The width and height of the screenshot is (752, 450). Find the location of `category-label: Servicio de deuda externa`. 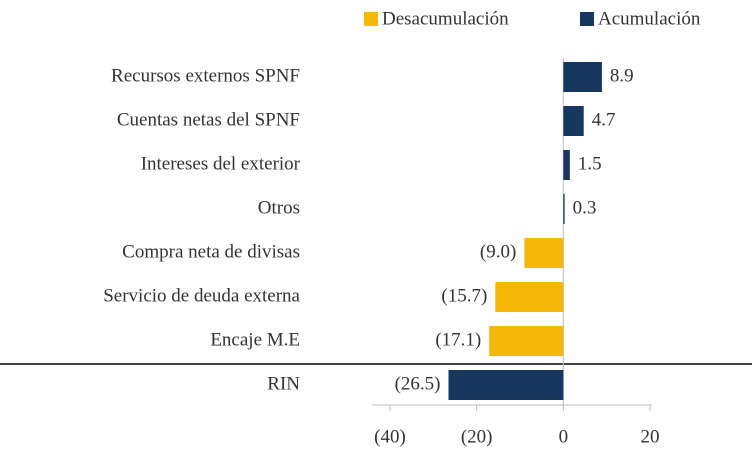

category-label: Servicio de deuda externa is located at coordinates (201, 295).